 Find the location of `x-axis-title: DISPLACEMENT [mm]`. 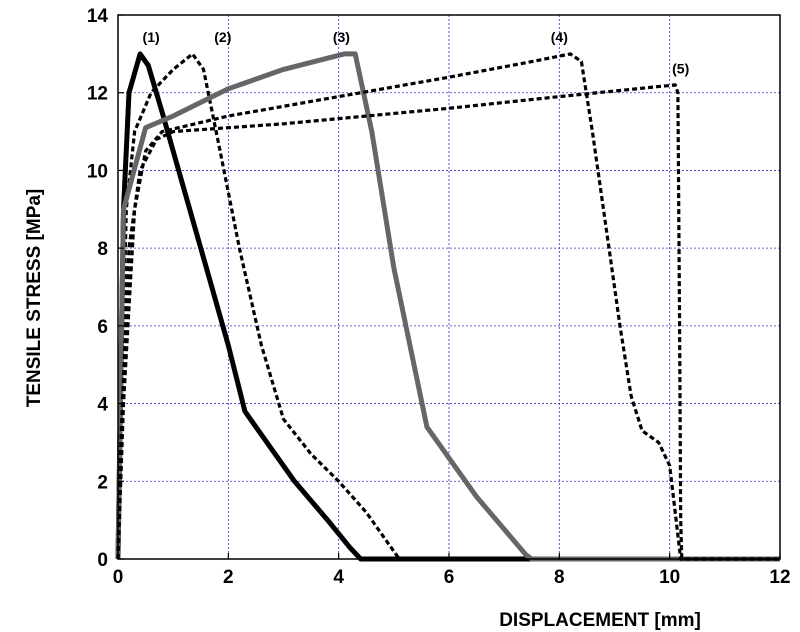

x-axis-title: DISPLACEMENT [mm] is located at coordinates (600, 620).